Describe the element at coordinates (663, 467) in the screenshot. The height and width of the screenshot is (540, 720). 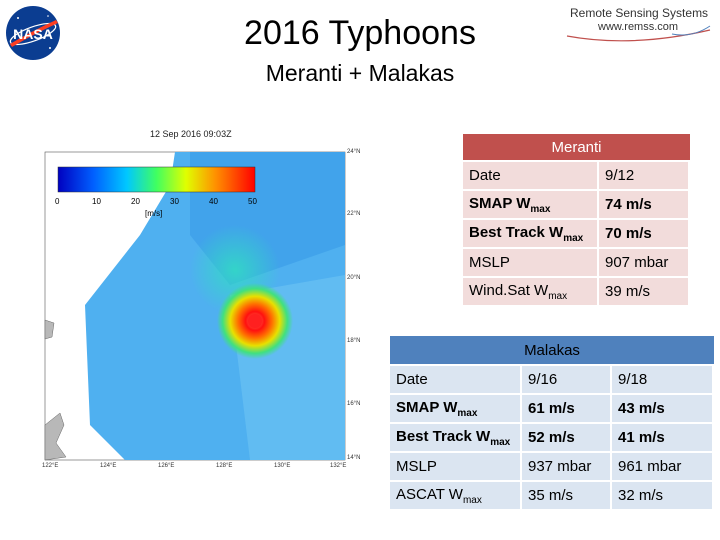
I see `row-value: 961 mbar` at that location.